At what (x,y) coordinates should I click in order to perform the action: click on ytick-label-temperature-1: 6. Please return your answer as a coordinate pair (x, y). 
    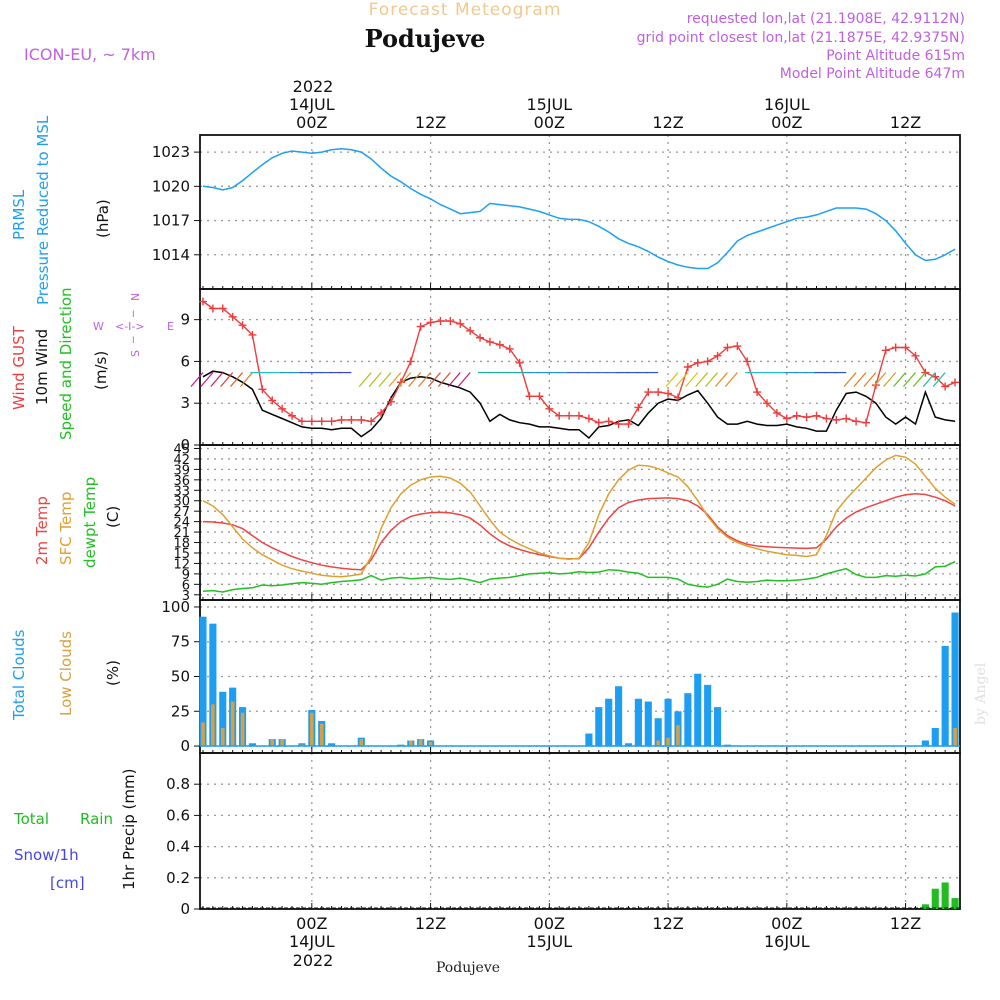
    Looking at the image, I should click on (186, 585).